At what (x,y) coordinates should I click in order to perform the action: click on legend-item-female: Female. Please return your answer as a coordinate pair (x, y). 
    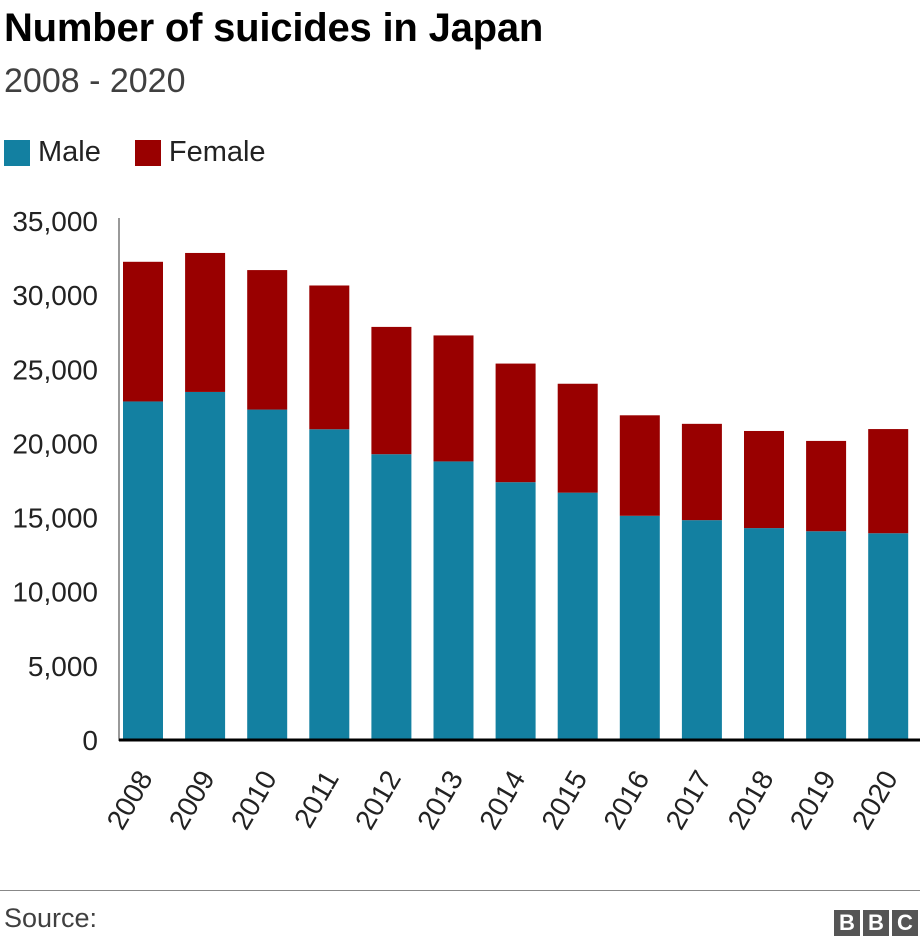
    Looking at the image, I should click on (200, 152).